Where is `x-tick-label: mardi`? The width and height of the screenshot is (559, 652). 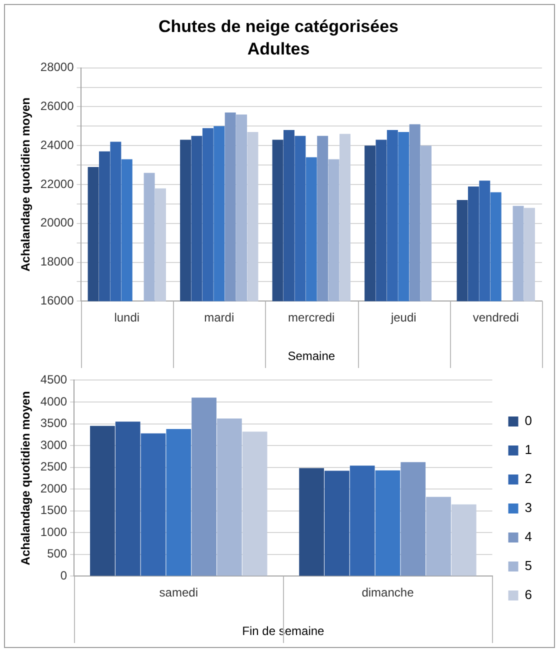
x-tick-label: mardi is located at coordinates (219, 317).